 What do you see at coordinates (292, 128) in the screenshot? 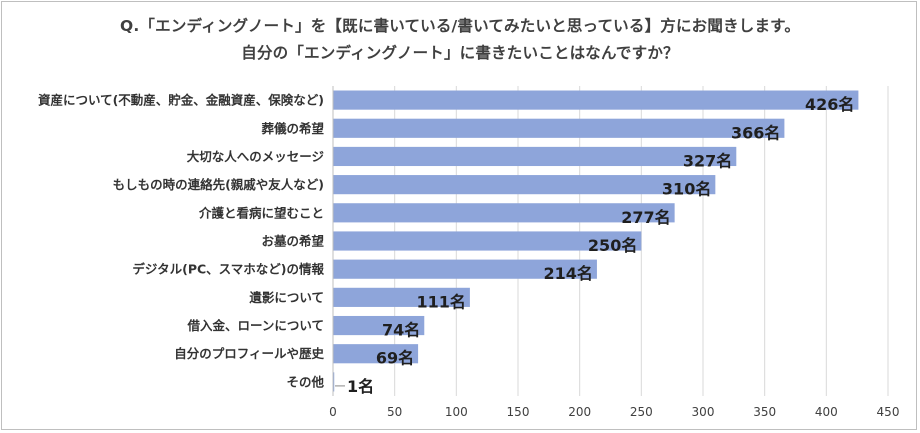
I see `category-label: 葬儀の希望` at bounding box center [292, 128].